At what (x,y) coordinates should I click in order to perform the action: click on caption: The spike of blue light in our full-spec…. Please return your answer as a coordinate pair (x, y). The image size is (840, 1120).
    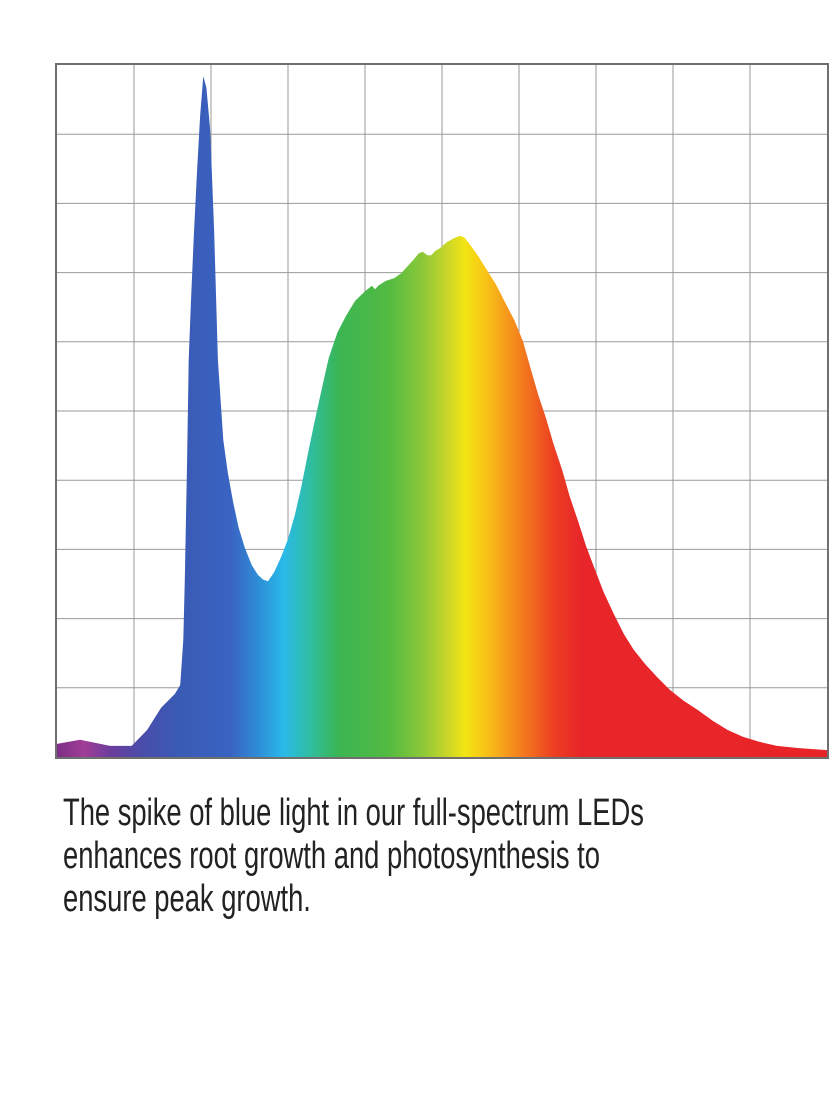
    Looking at the image, I should click on (443, 856).